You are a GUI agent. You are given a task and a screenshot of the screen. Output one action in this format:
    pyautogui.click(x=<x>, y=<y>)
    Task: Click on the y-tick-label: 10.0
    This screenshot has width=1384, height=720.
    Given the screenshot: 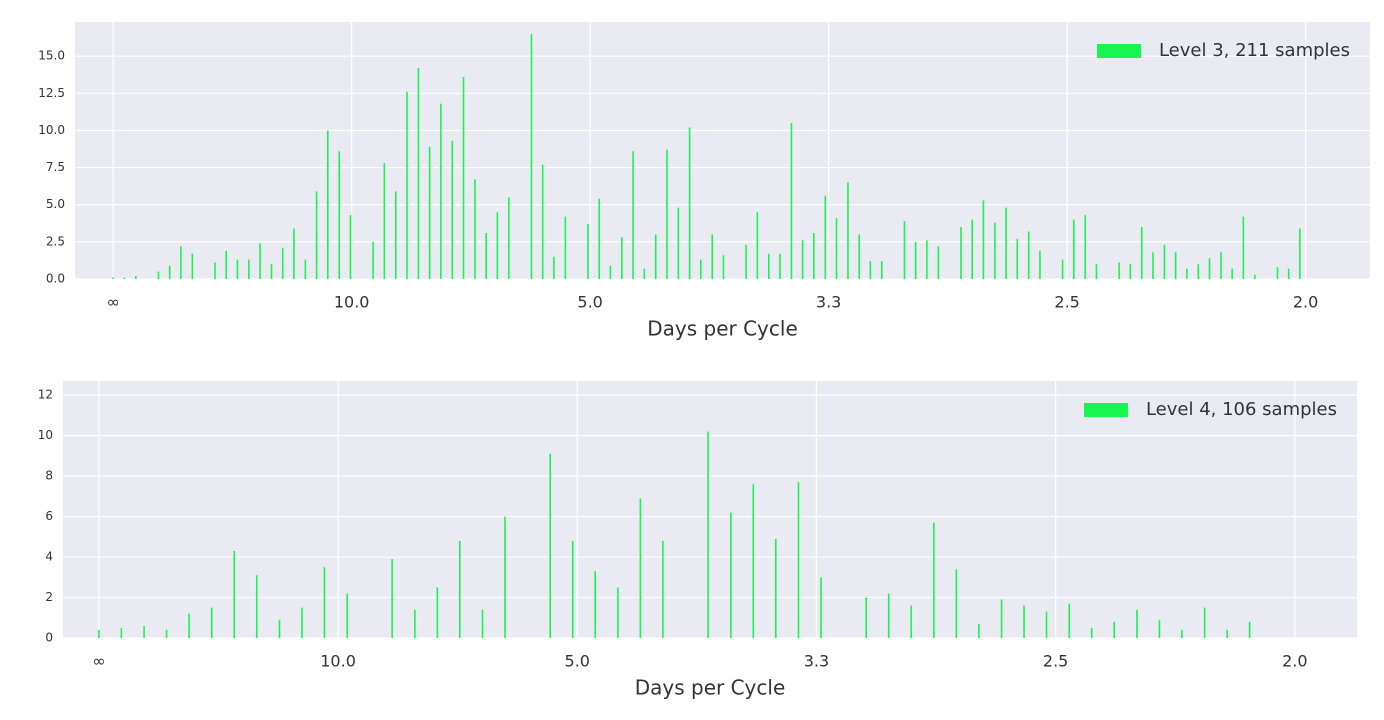 What is the action you would take?
    pyautogui.click(x=51, y=130)
    